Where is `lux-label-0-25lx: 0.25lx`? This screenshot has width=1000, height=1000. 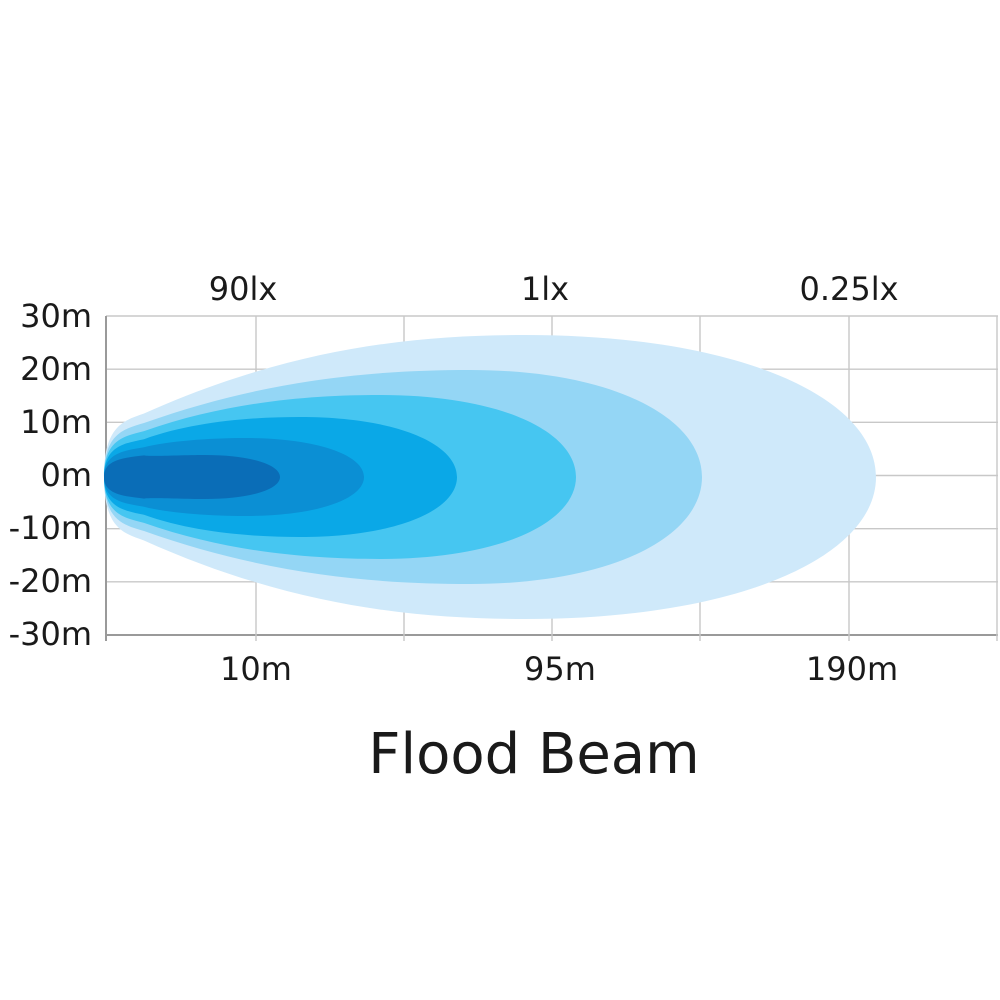 lux-label-0-25lx: 0.25lx is located at coordinates (848, 289).